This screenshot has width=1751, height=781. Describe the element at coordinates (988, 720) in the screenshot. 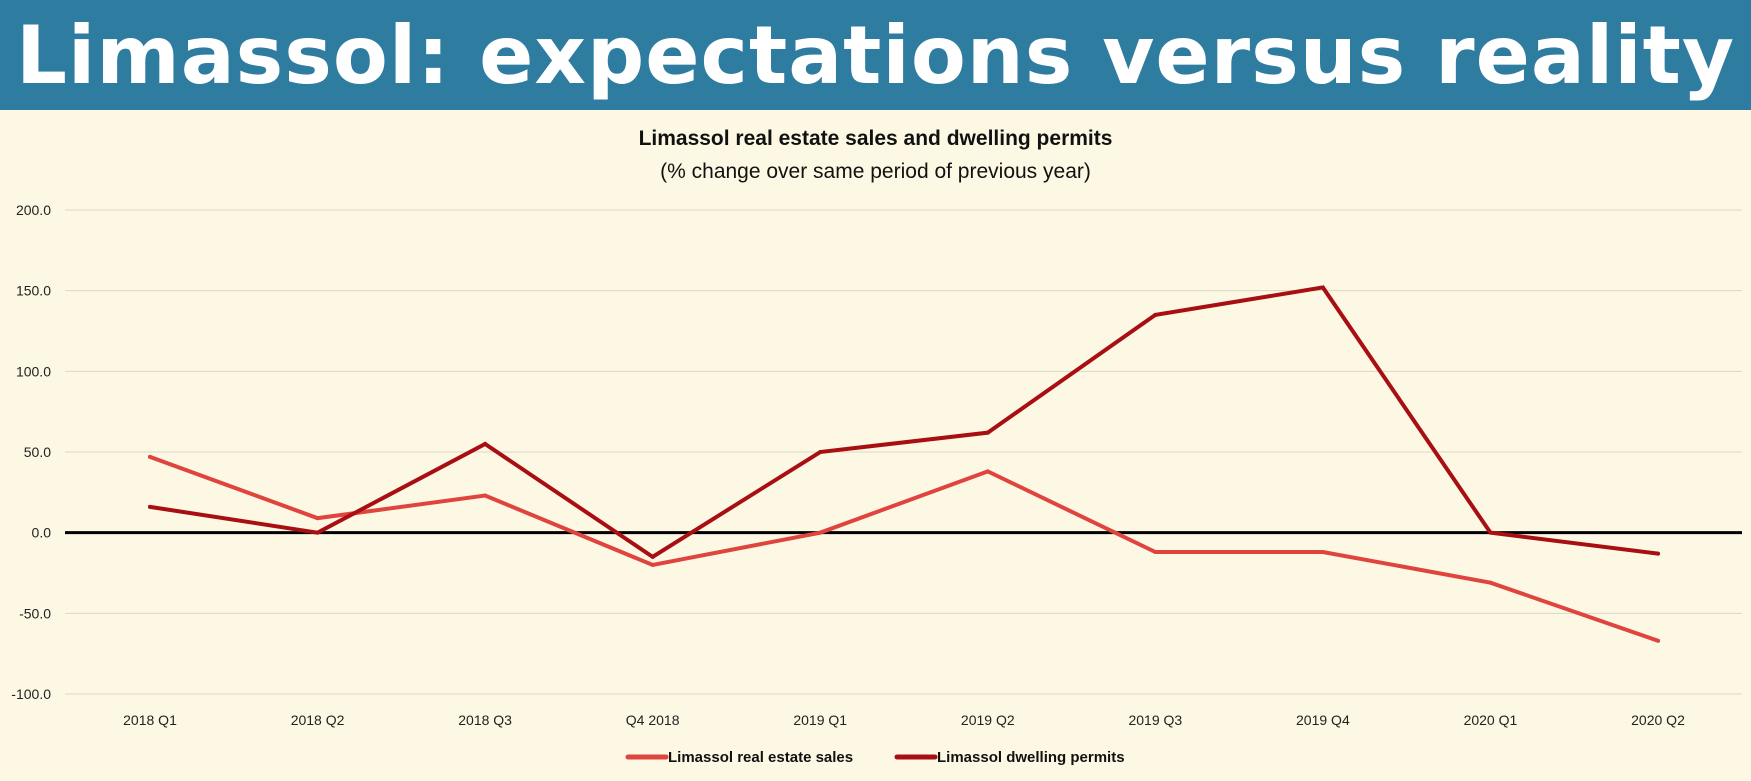

I see `x-tick-label: 2019 Q2` at that location.